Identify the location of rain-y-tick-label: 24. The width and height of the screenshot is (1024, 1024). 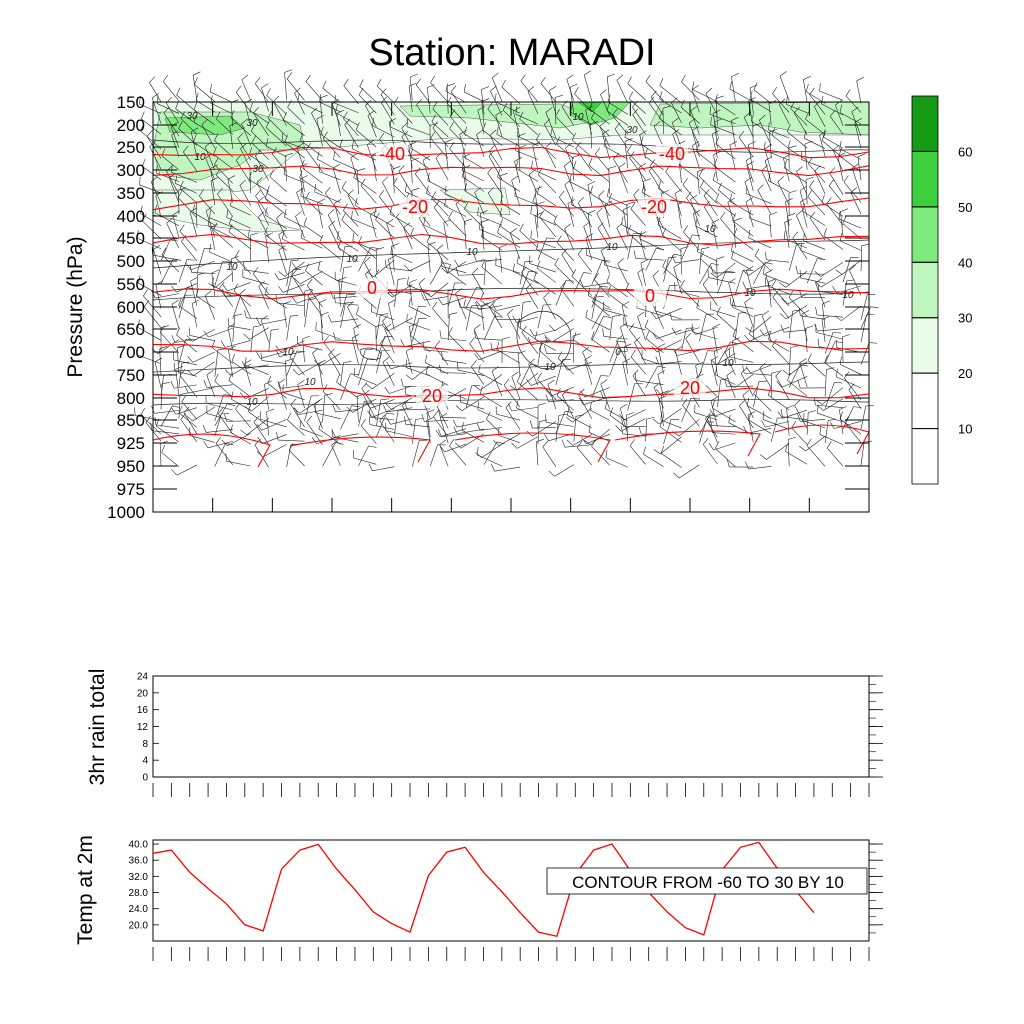
(143, 677).